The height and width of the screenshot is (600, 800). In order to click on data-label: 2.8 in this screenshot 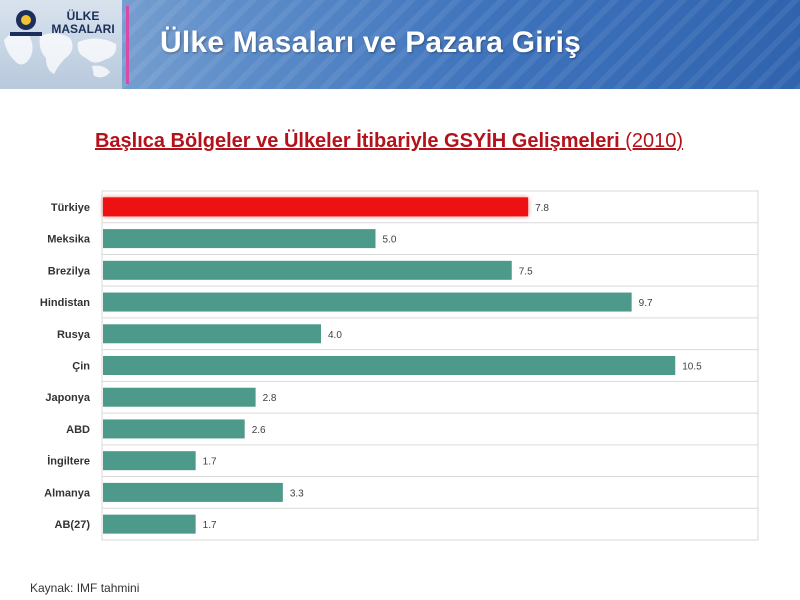, I will do `click(270, 398)`.